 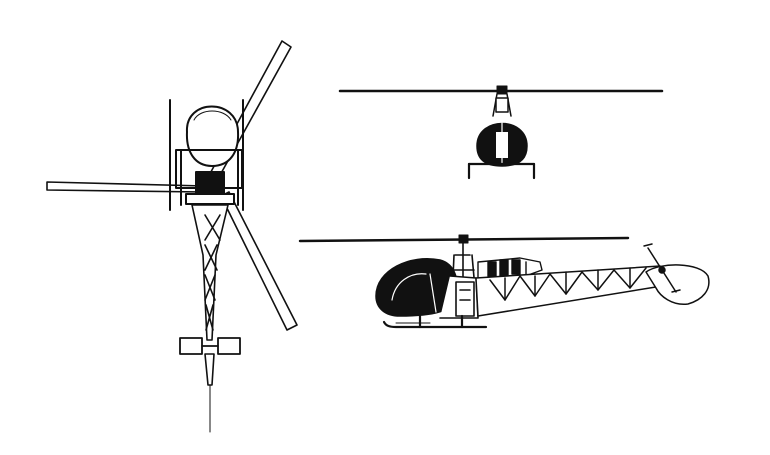 I want to click on side-view-tail-rotor, so click(x=662, y=268).